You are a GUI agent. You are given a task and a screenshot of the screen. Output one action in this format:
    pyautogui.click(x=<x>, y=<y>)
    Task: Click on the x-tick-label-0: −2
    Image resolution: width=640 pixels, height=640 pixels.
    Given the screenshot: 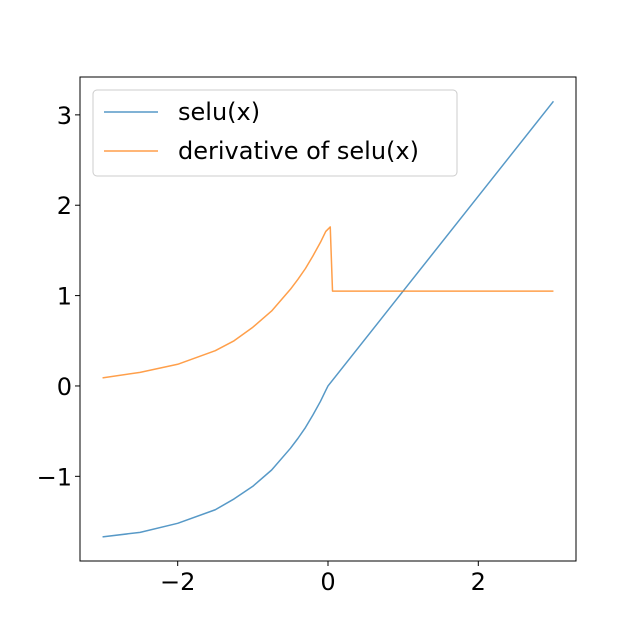 What is the action you would take?
    pyautogui.click(x=177, y=582)
    